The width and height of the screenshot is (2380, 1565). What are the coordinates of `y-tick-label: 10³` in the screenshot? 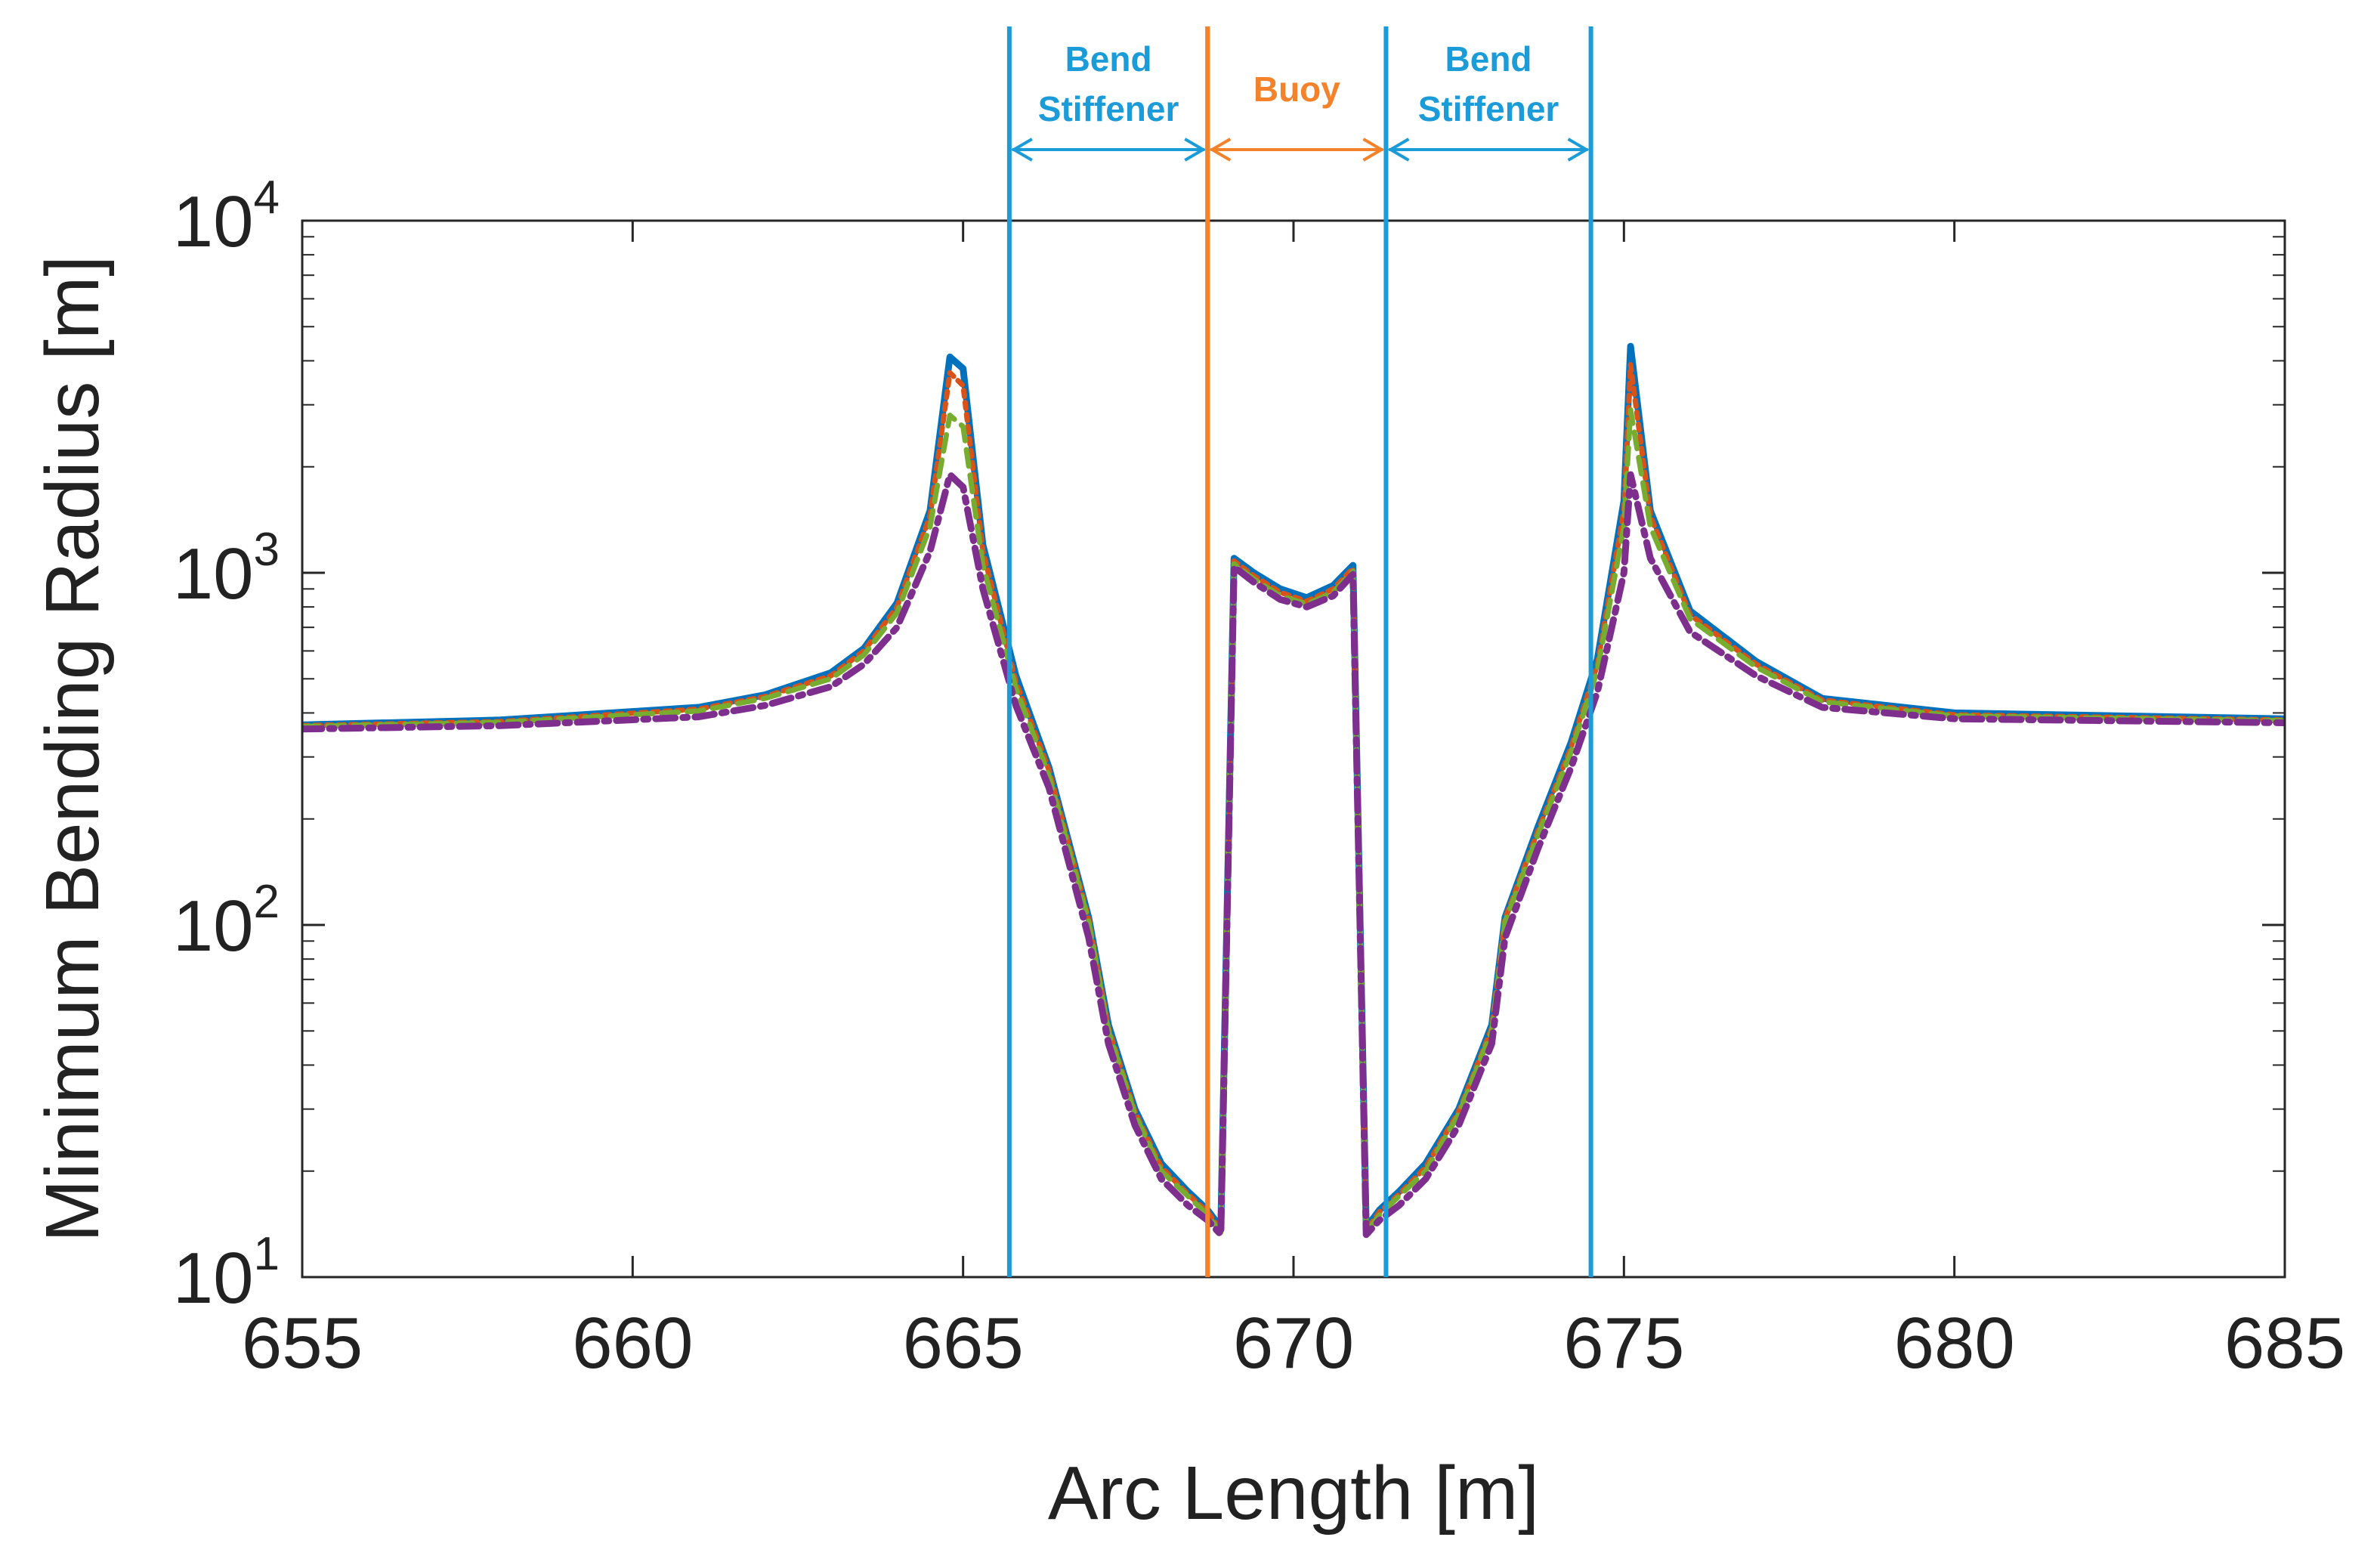 It's located at (226, 569).